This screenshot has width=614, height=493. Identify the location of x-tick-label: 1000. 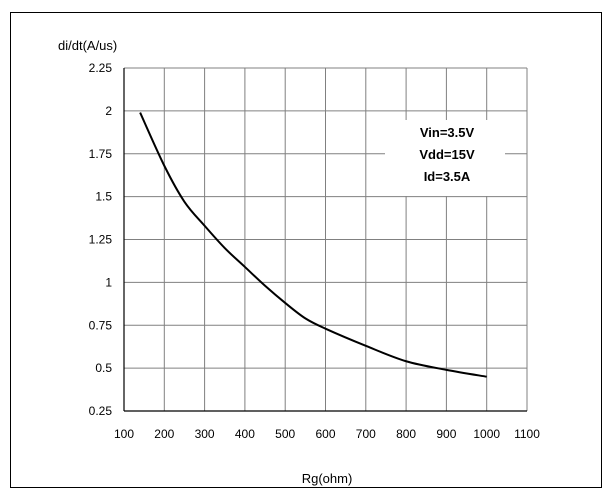
(486, 434).